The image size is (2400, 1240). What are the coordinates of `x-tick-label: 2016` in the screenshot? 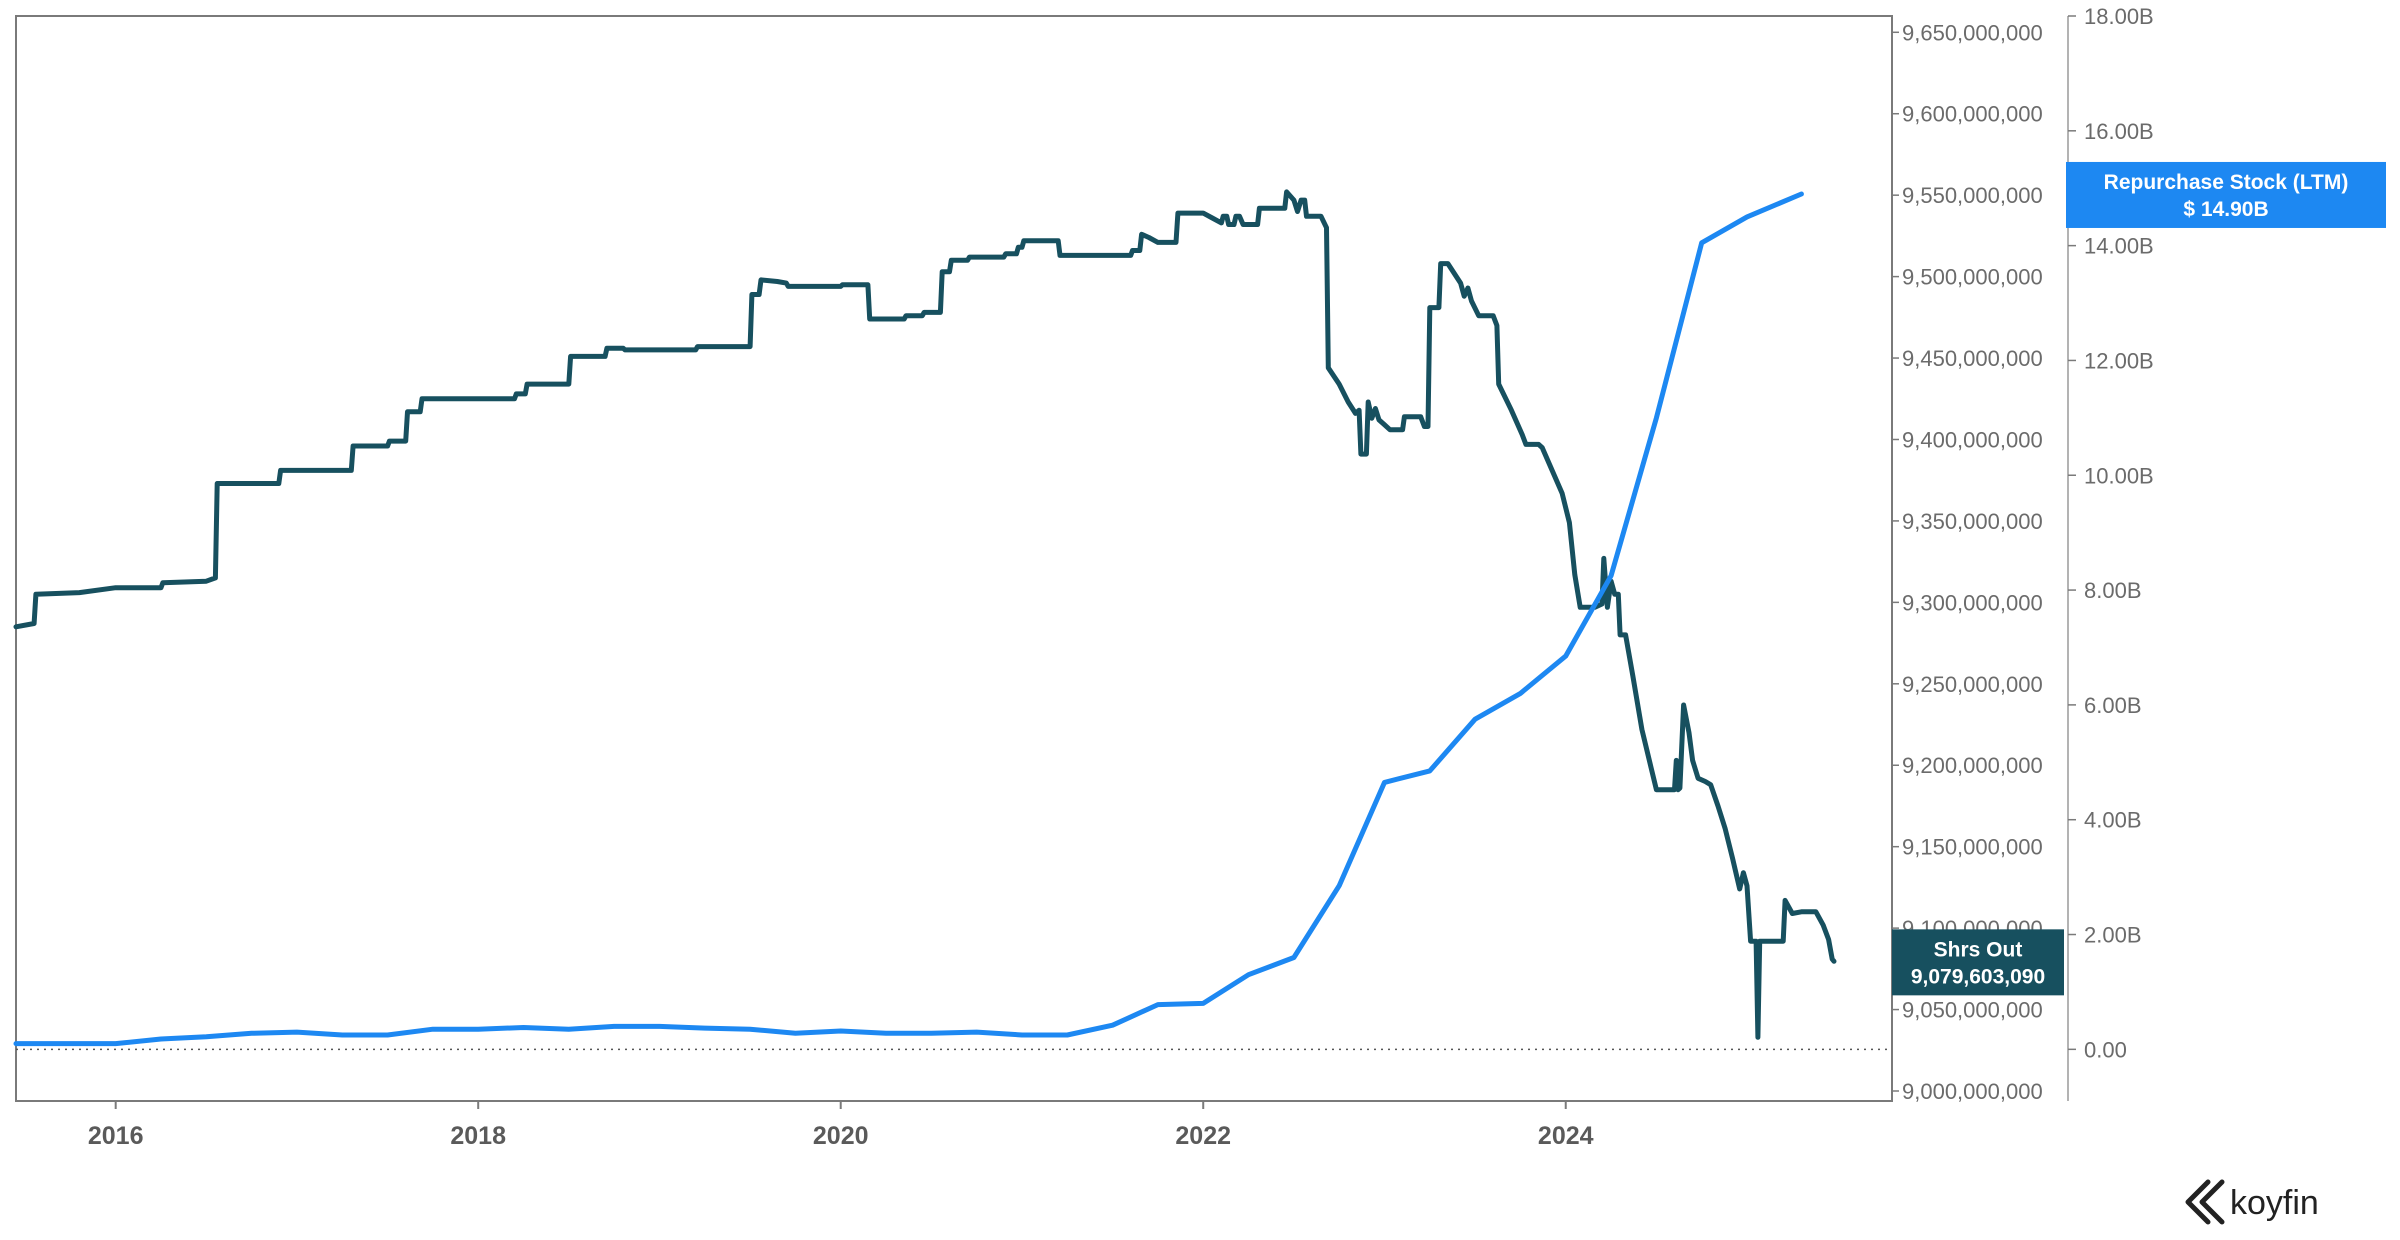 It's located at (116, 1136).